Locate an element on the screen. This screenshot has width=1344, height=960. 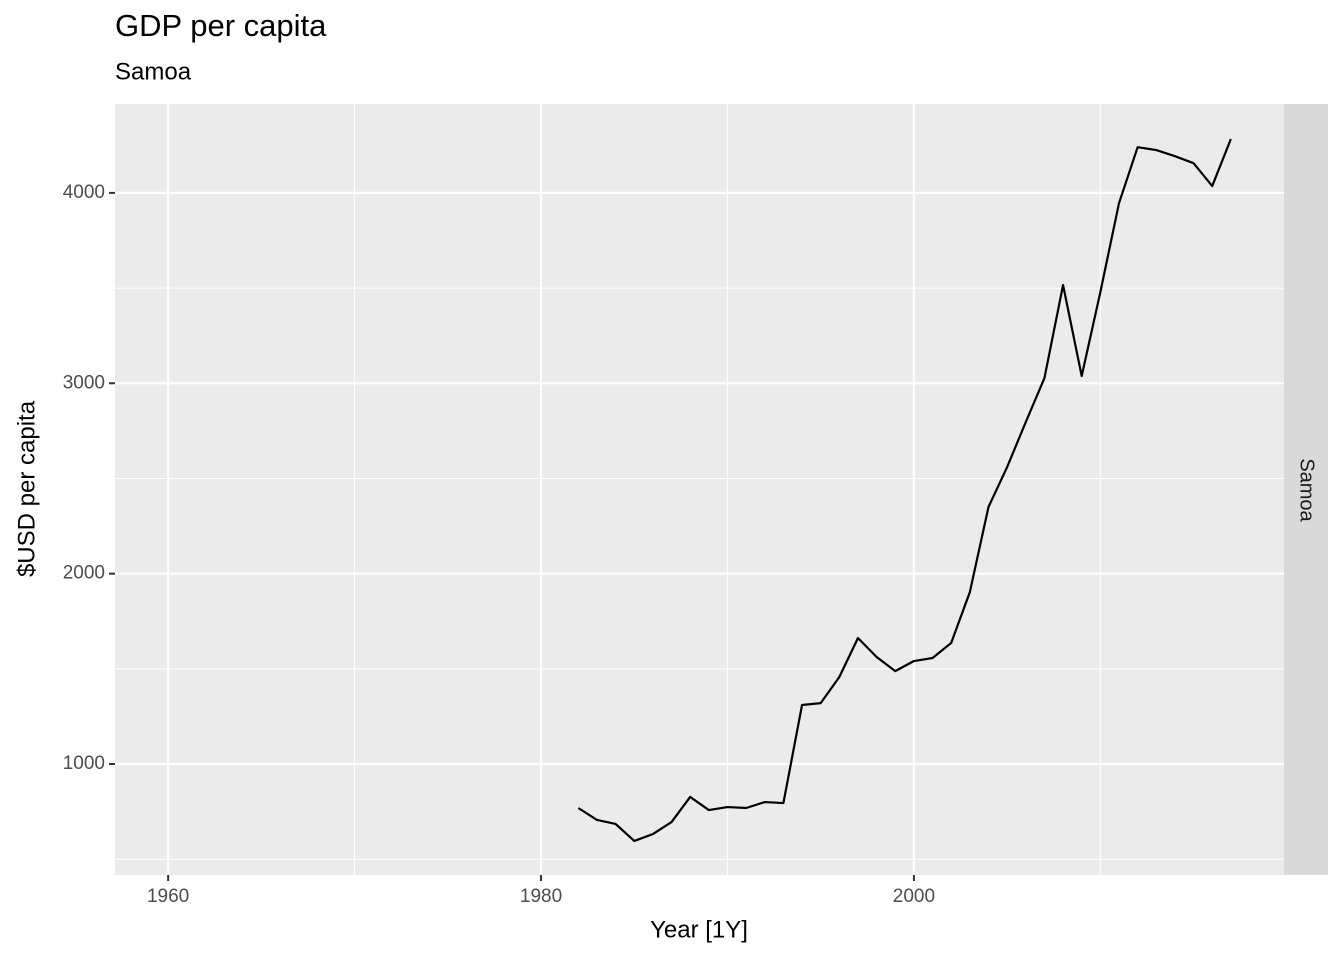
y-tick-label: 1000 is located at coordinates (84, 763).